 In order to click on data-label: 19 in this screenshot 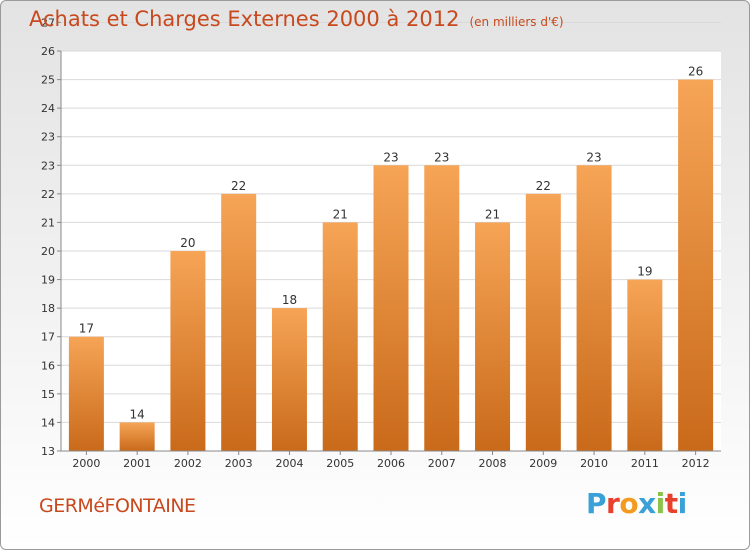, I will do `click(644, 272)`.